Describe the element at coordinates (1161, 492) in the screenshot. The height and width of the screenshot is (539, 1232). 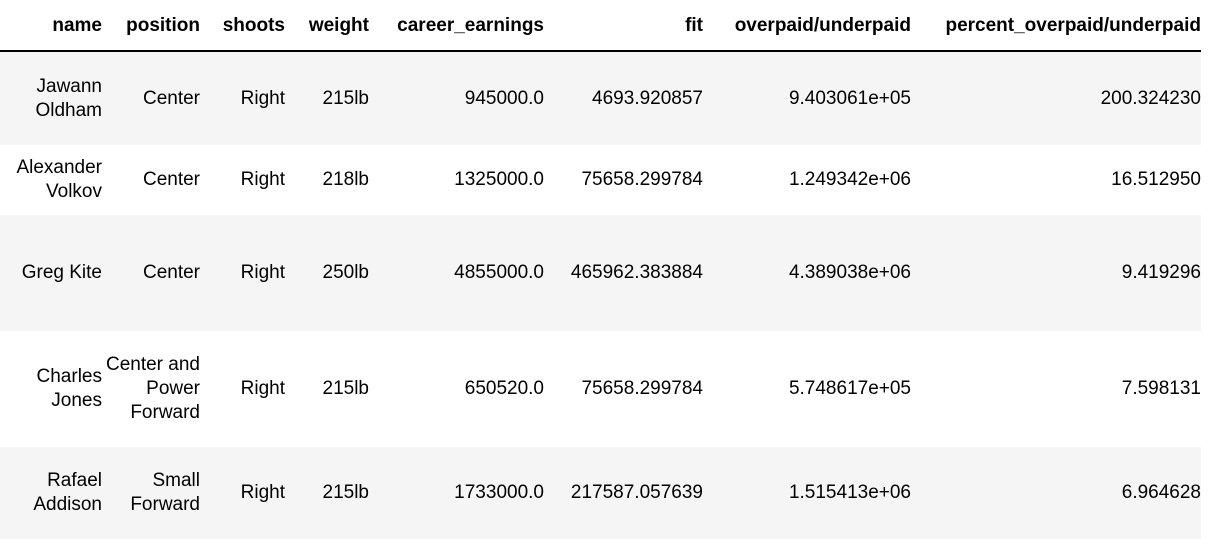
I see `cell-percent-overpaid-underpaid: 6.964628` at that location.